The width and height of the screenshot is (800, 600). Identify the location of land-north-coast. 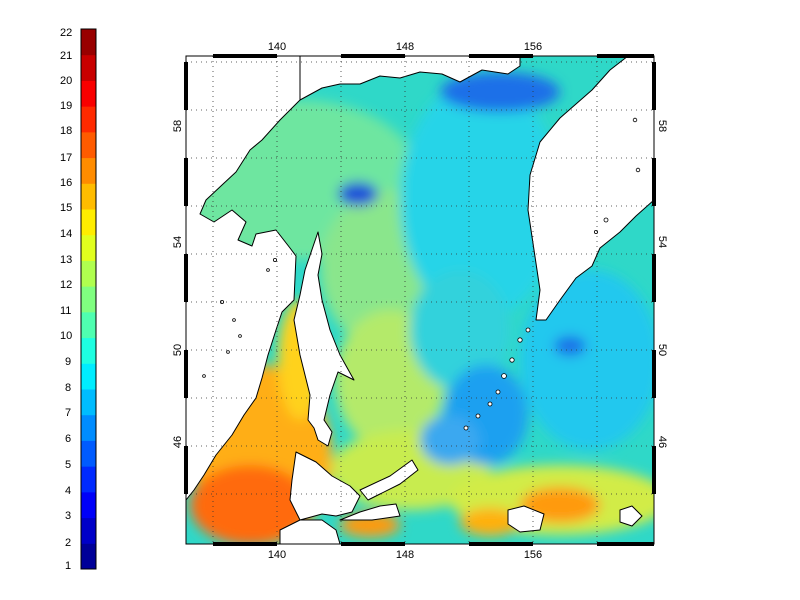
(410, 78).